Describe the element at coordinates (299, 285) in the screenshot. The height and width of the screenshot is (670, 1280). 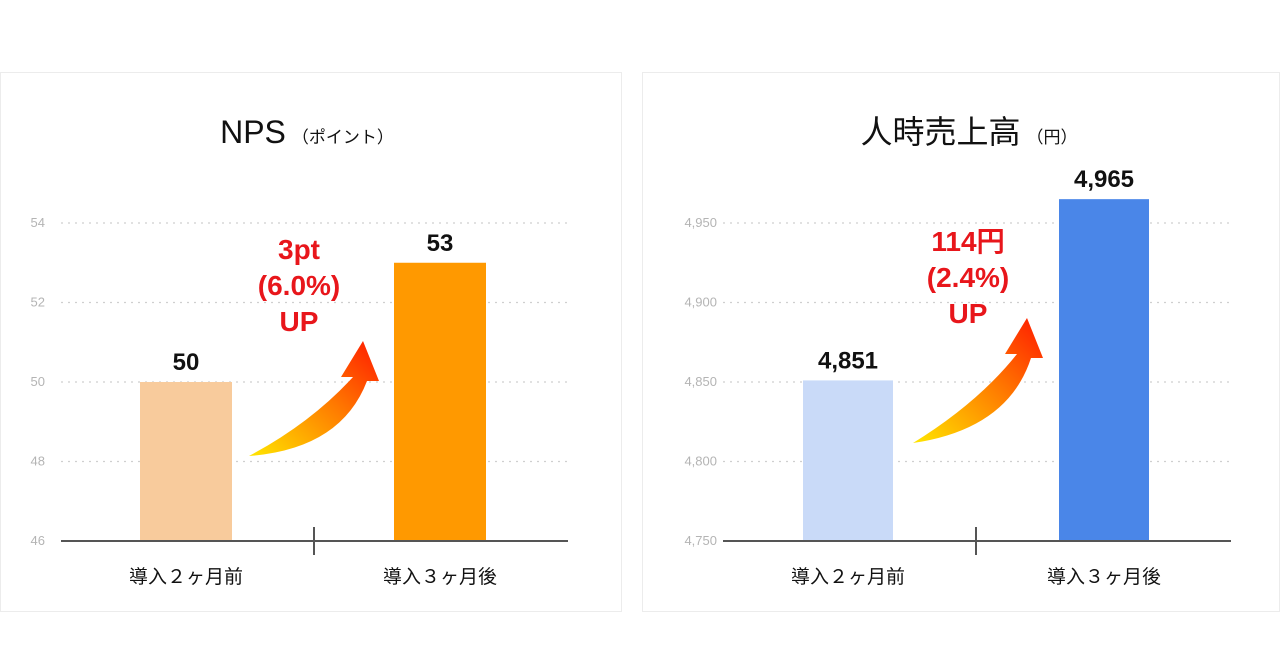
I see `increase-annotation: (6.0%)` at that location.